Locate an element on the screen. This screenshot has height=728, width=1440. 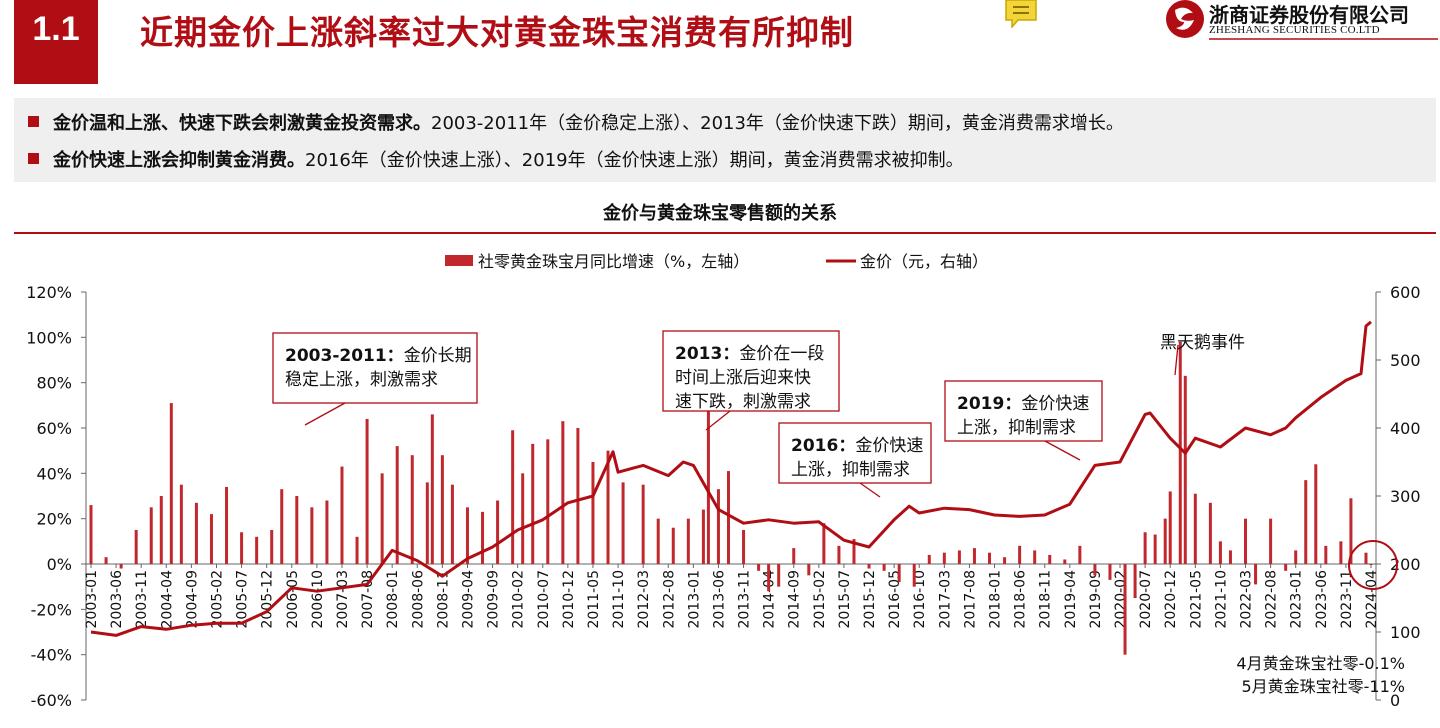
chart-title: 金价与黄金珠宝零售额的关系 is located at coordinates (720, 213).